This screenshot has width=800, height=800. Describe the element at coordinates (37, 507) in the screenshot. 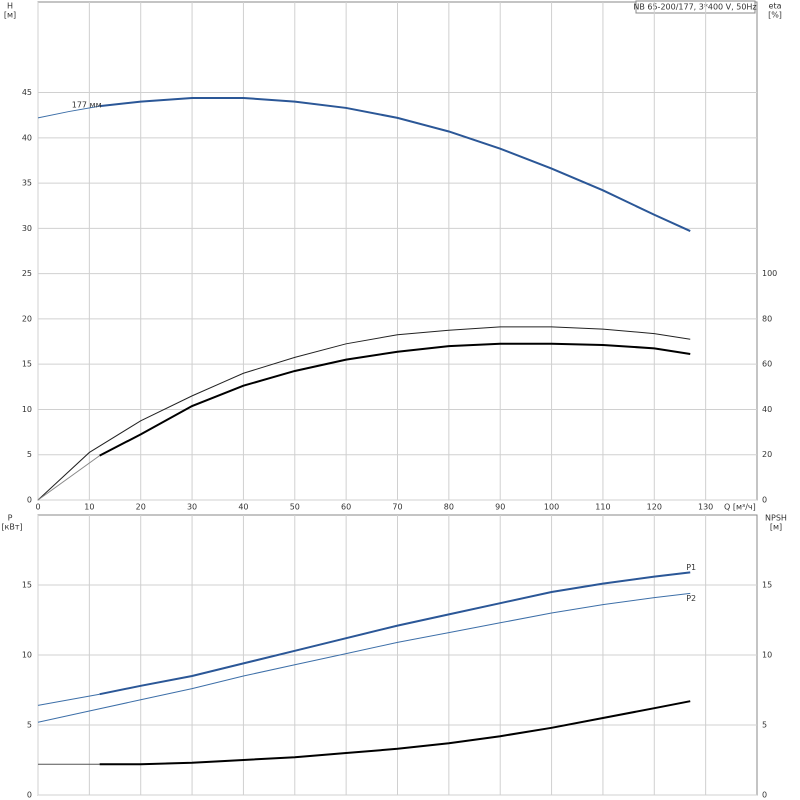

I see `x-tick-label: 0` at that location.